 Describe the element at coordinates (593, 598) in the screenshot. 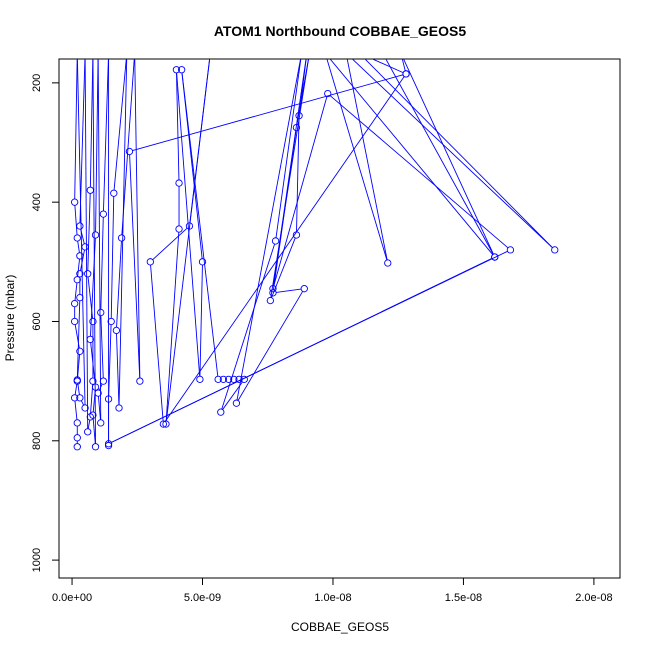

I see `x-tick-label: 2.0e-08` at that location.